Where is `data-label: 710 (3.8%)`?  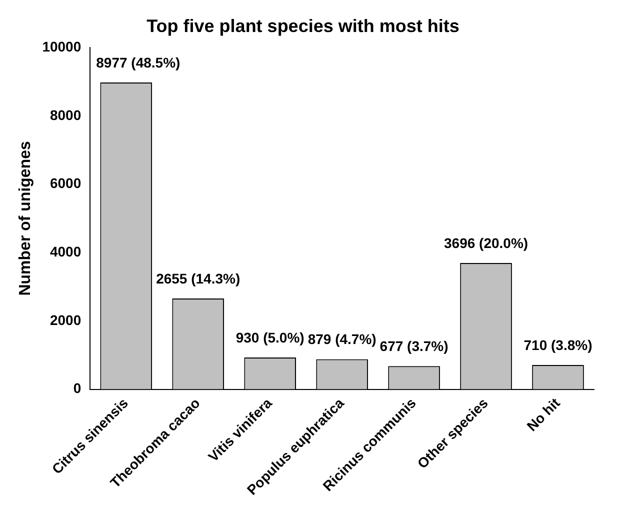 data-label: 710 (3.8%) is located at coordinates (558, 344).